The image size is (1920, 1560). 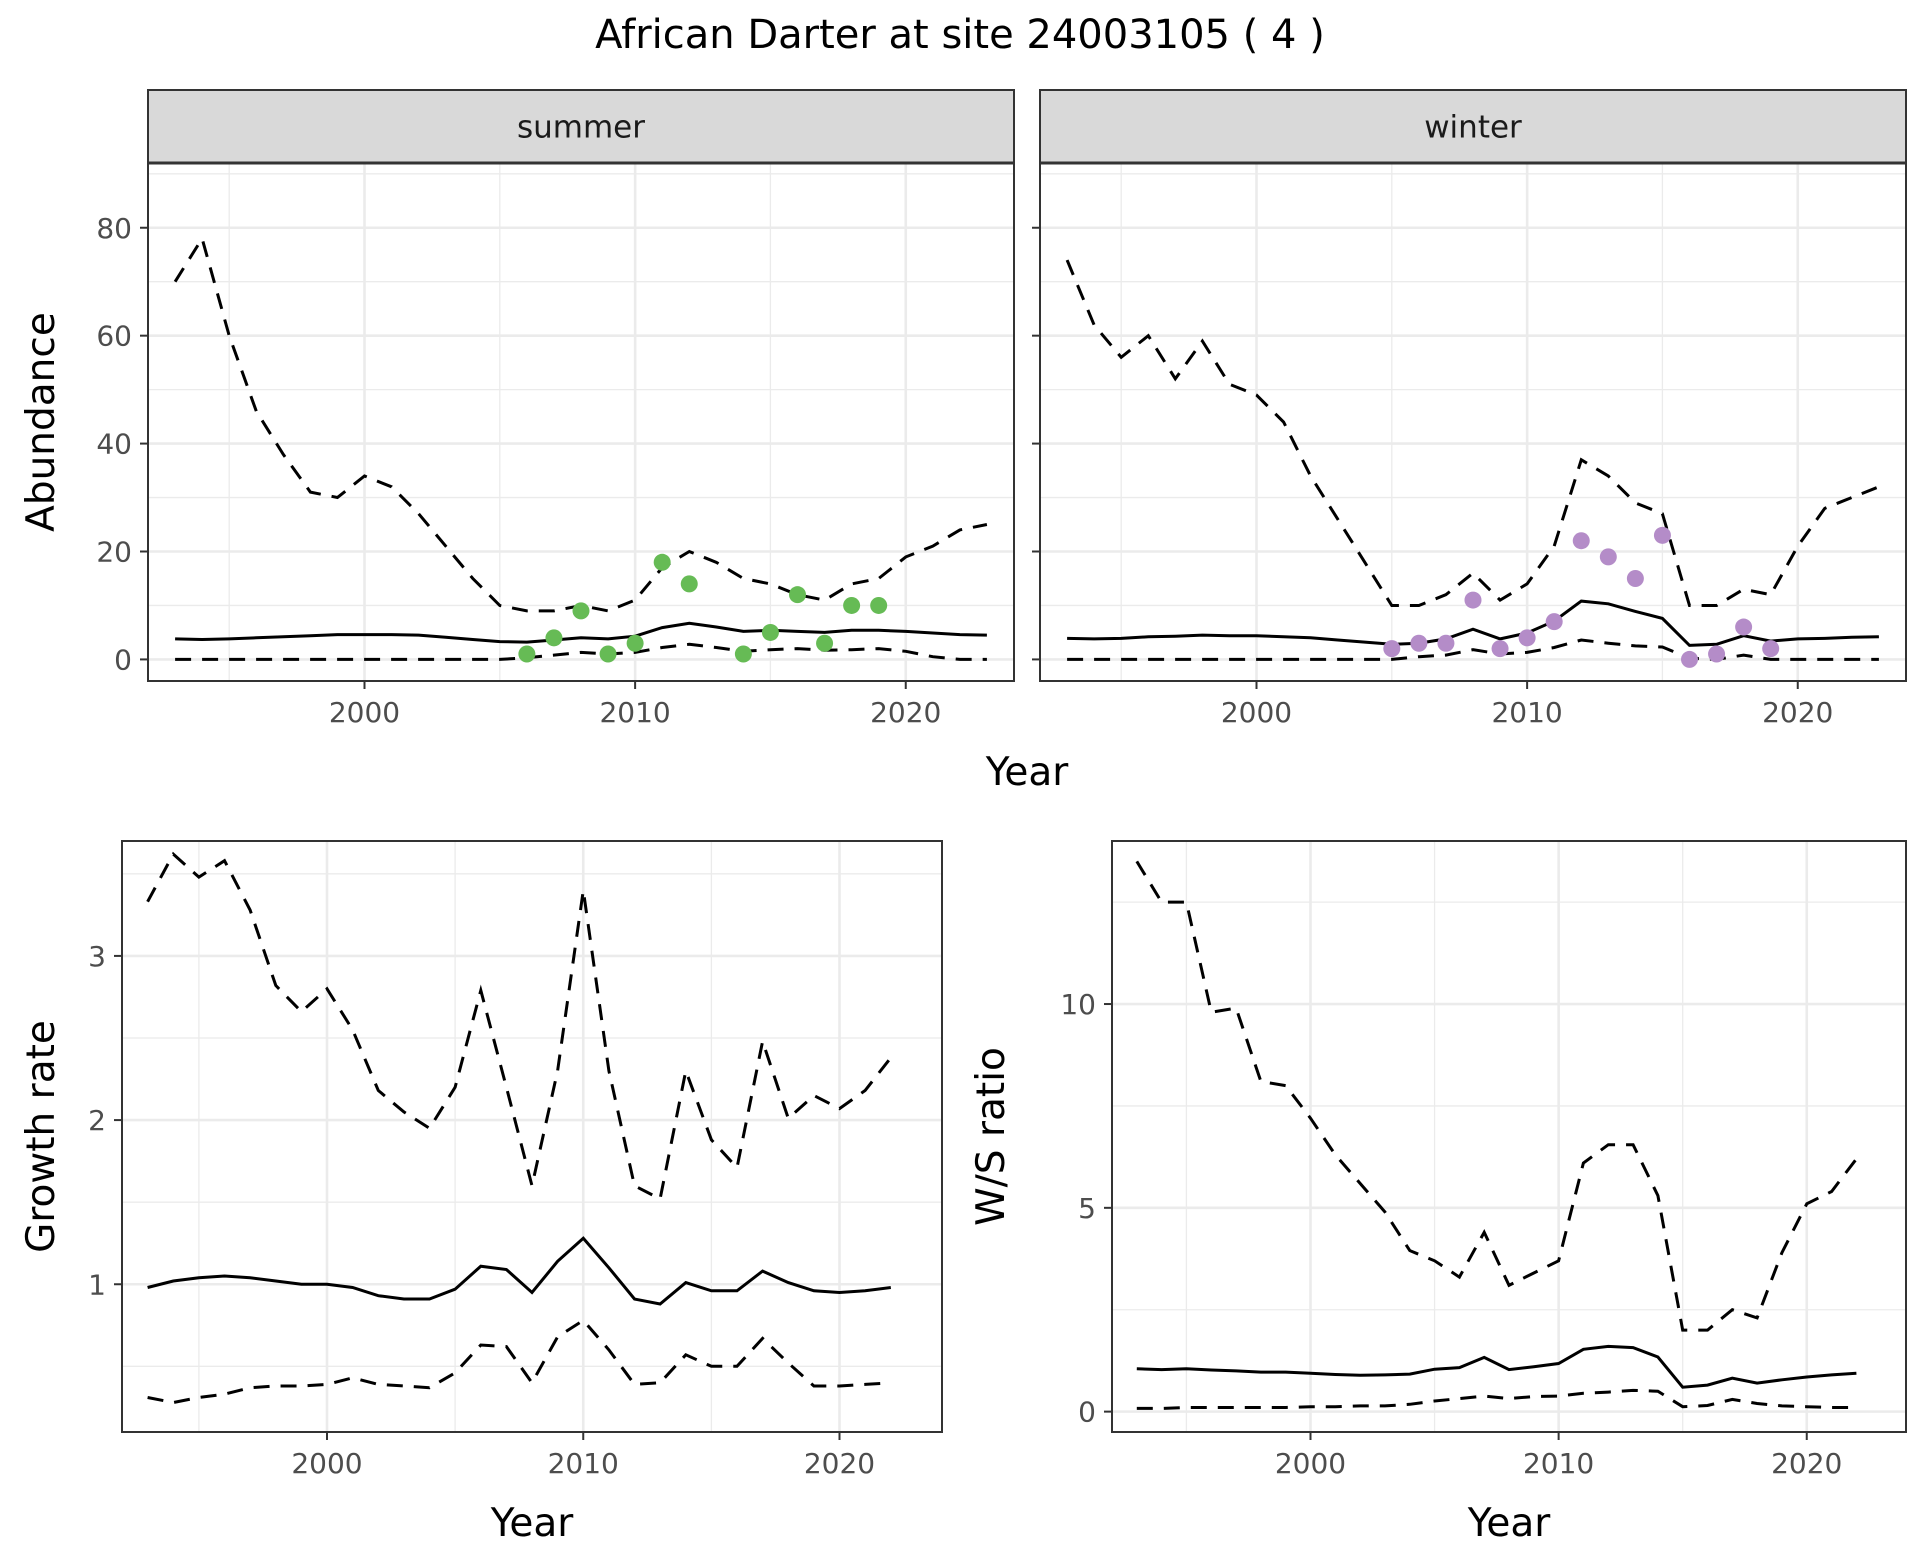 I want to click on y-tick-label: 2, so click(x=97, y=1120).